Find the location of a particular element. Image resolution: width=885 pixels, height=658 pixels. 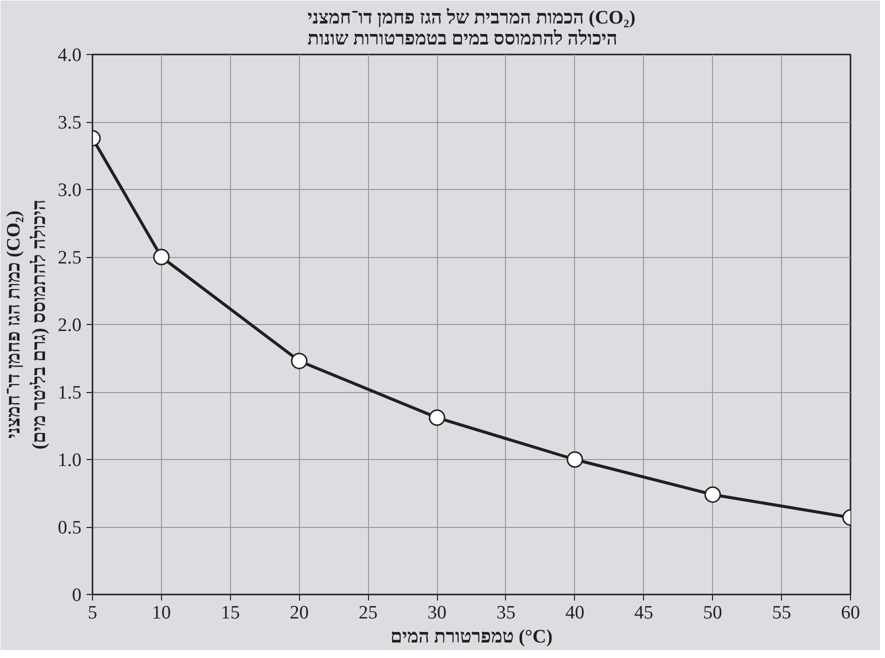

y-tick-label: 4.0 is located at coordinates (70, 55).